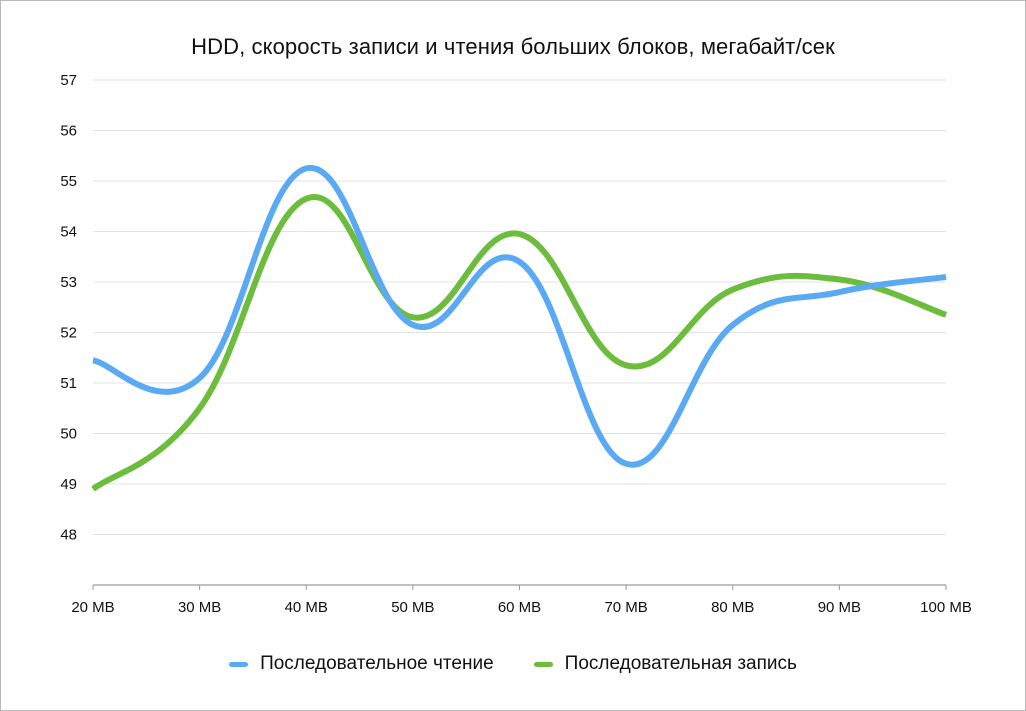 The image size is (1026, 711). What do you see at coordinates (68, 535) in the screenshot?
I see `y-tick-label: 48` at bounding box center [68, 535].